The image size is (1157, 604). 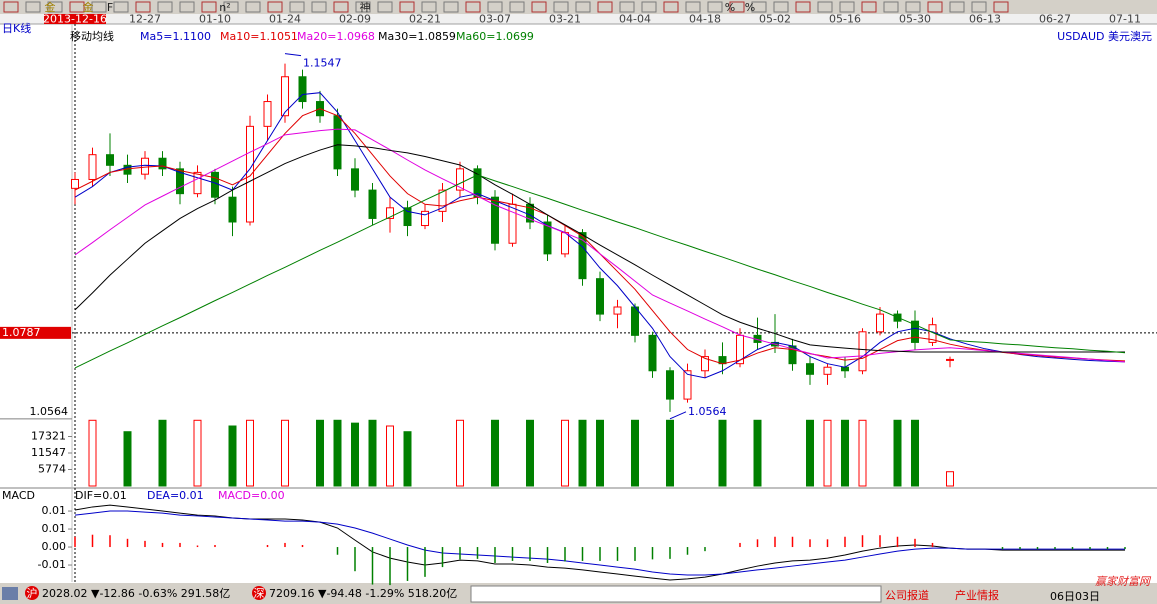 What do you see at coordinates (1055, 19) in the screenshot?
I see `x-tick-label: 06-27` at bounding box center [1055, 19].